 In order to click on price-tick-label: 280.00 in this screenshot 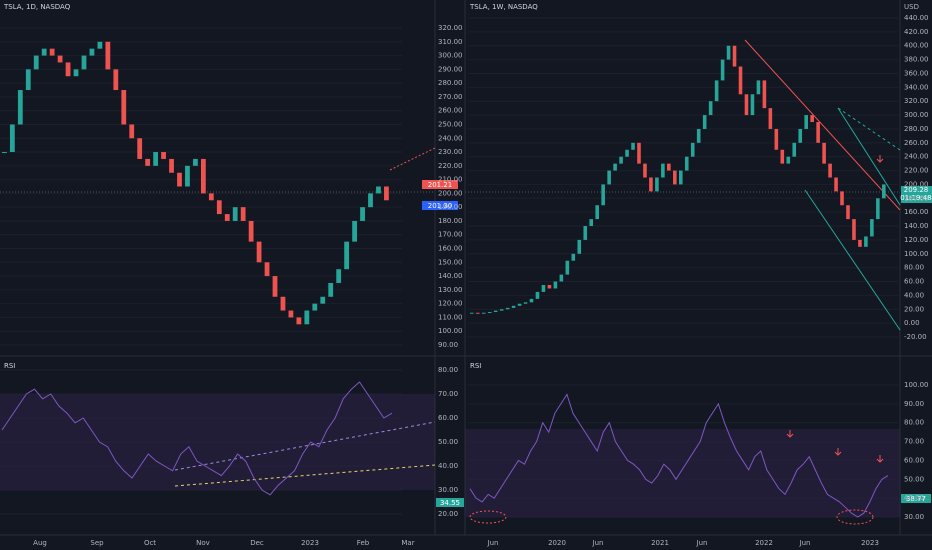, I will do `click(916, 129)`.